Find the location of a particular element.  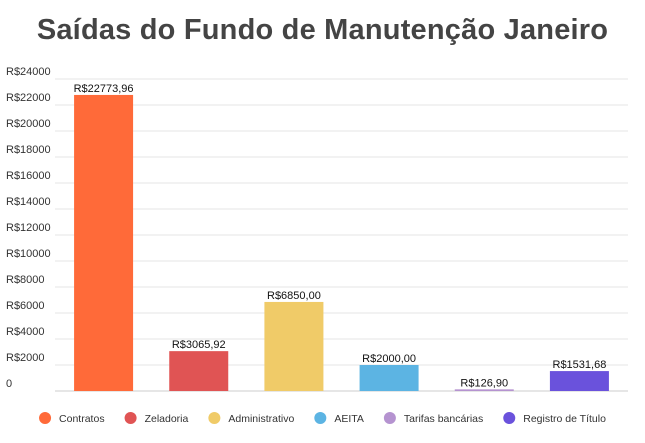

legend-item: Contratos is located at coordinates (72, 418).